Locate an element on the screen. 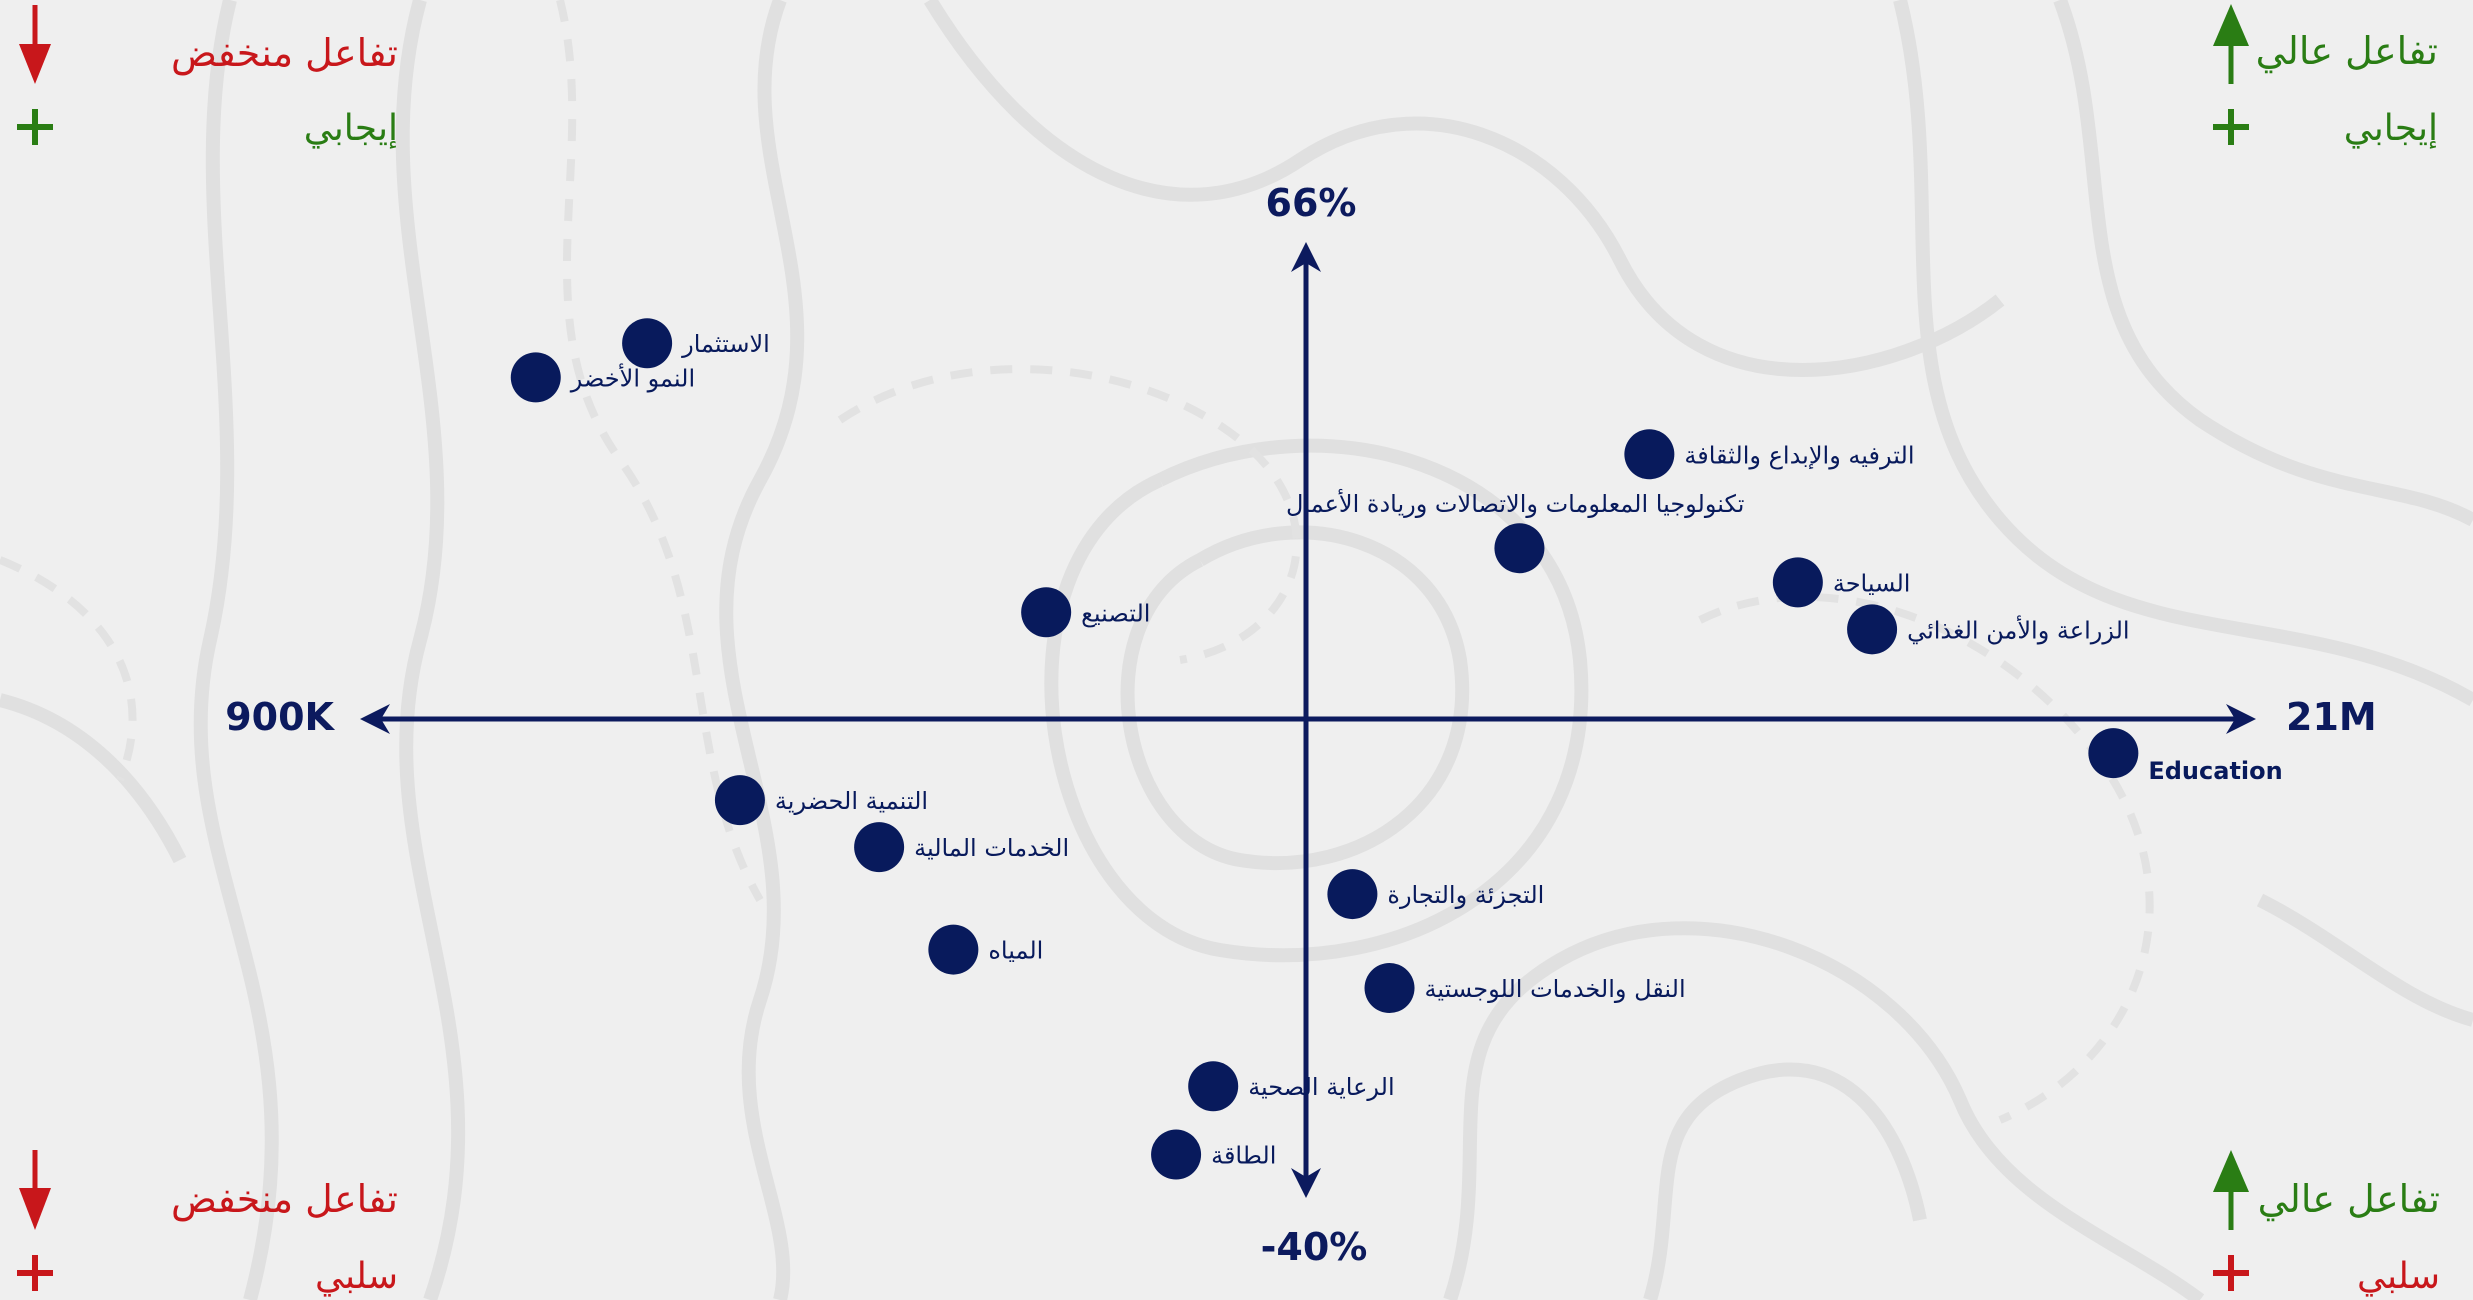  data-point: التصنيع is located at coordinates (1085, 612).